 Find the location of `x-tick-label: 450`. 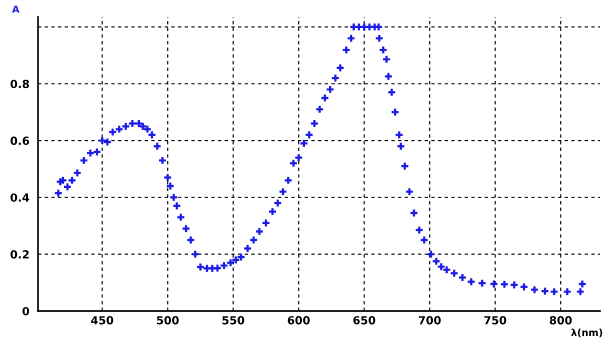

x-tick-label: 450 is located at coordinates (102, 320).